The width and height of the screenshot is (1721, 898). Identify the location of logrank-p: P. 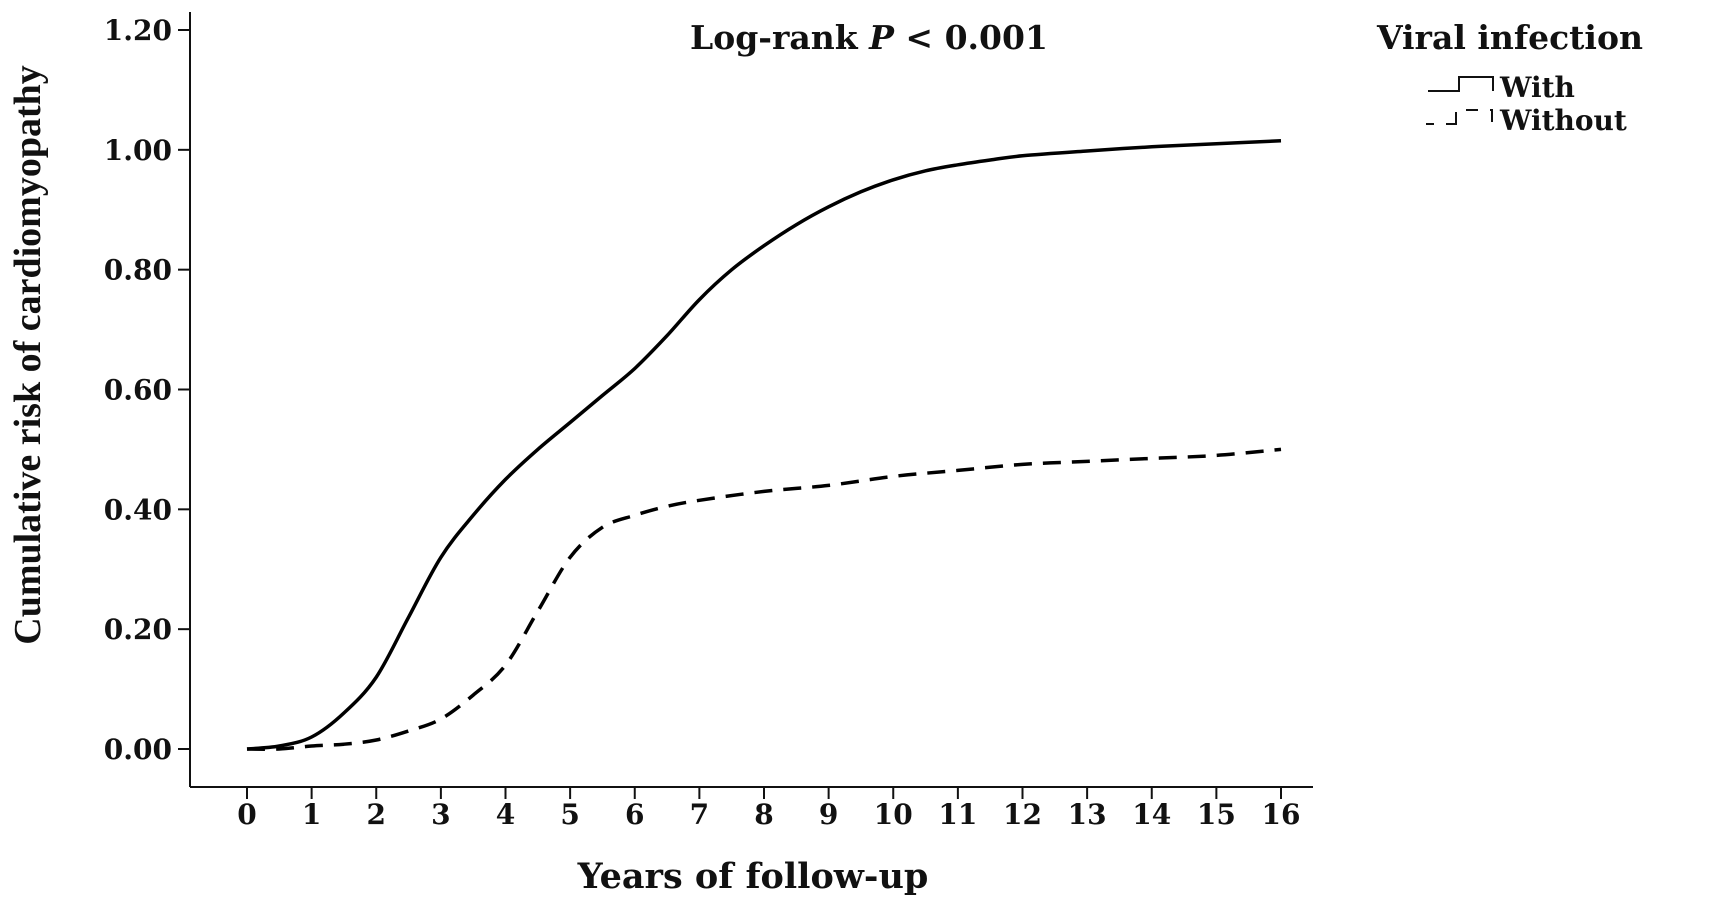
(881, 37).